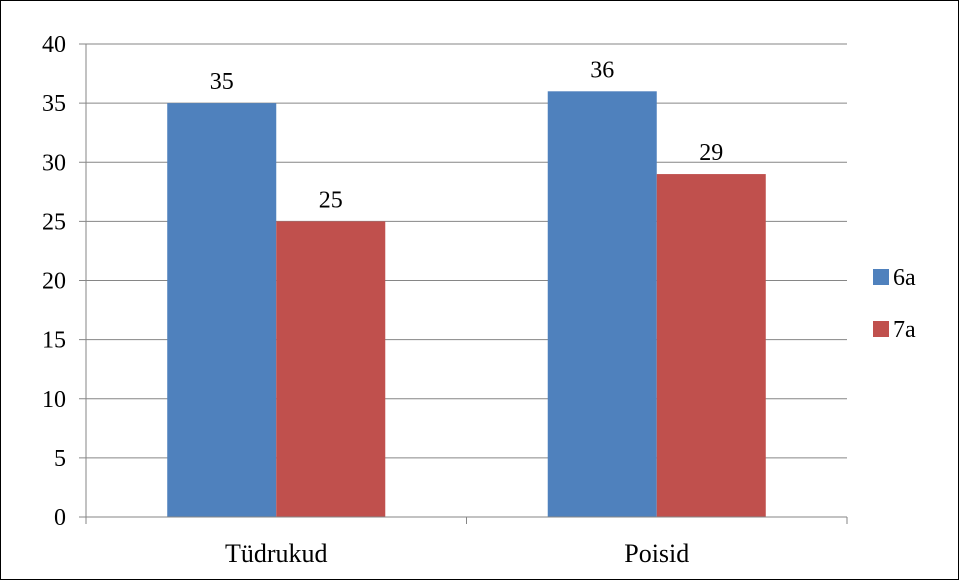  What do you see at coordinates (60, 459) in the screenshot?
I see `y-tick-label: 5` at bounding box center [60, 459].